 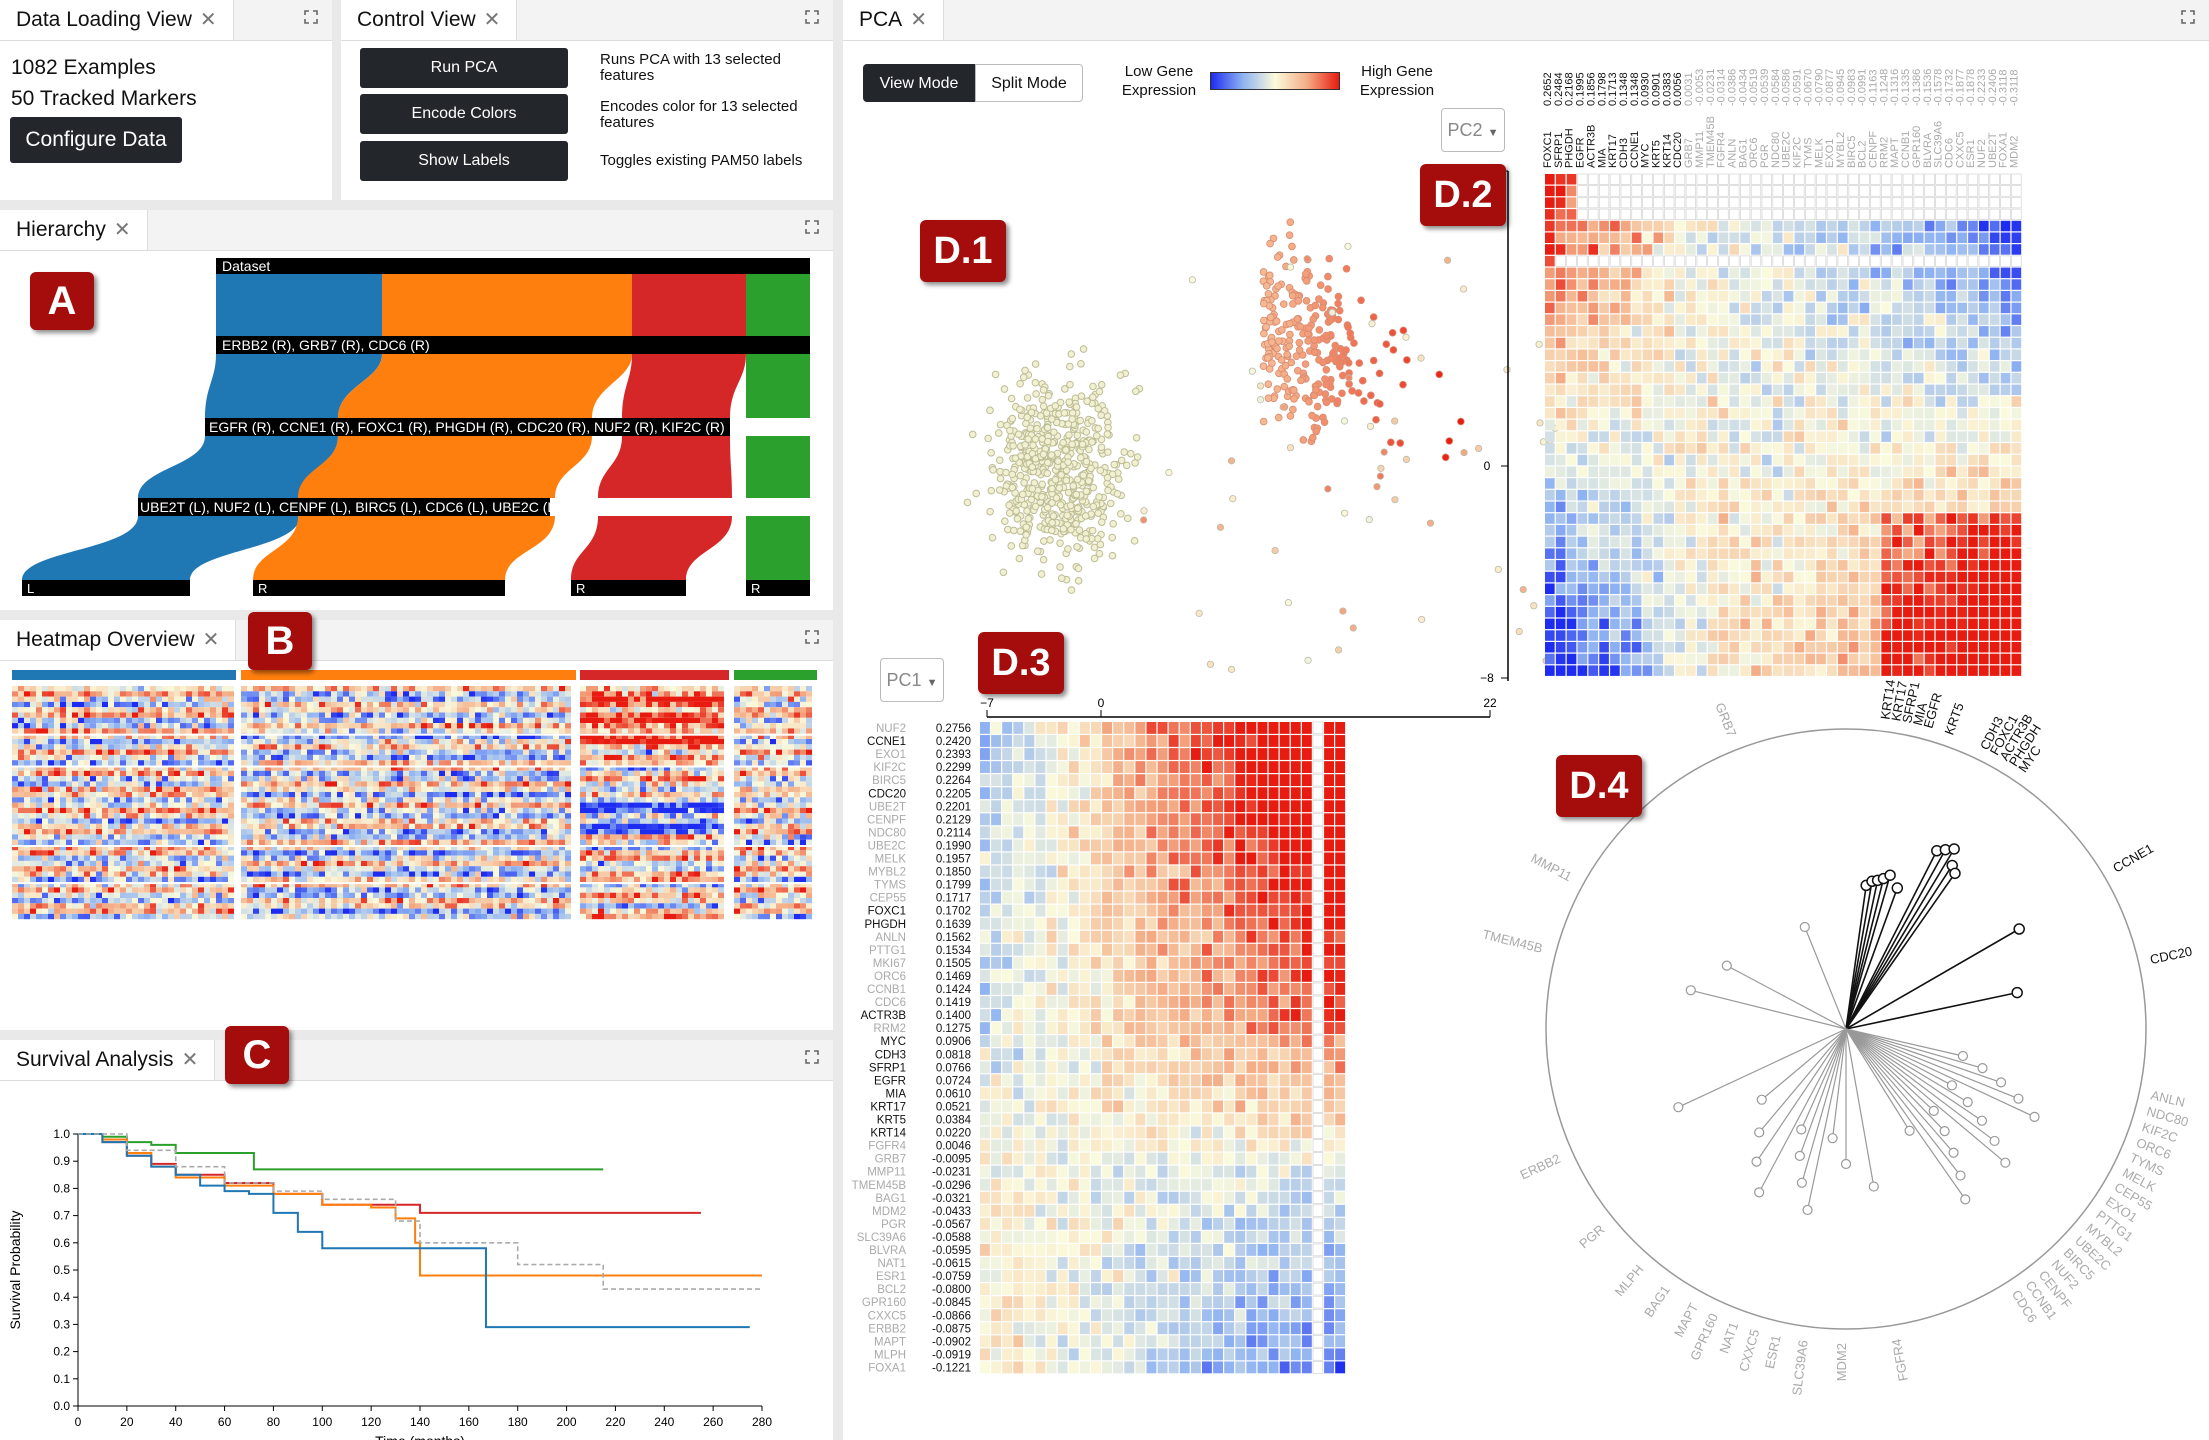 What do you see at coordinates (684, 386) in the screenshot?
I see `hierarchy-band-red-l1` at bounding box center [684, 386].